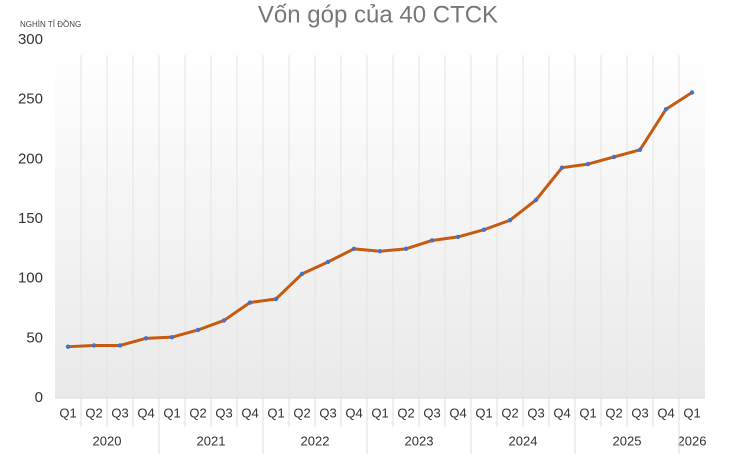 The height and width of the screenshot is (456, 730). I want to click on y-tick-label: 100, so click(30, 278).